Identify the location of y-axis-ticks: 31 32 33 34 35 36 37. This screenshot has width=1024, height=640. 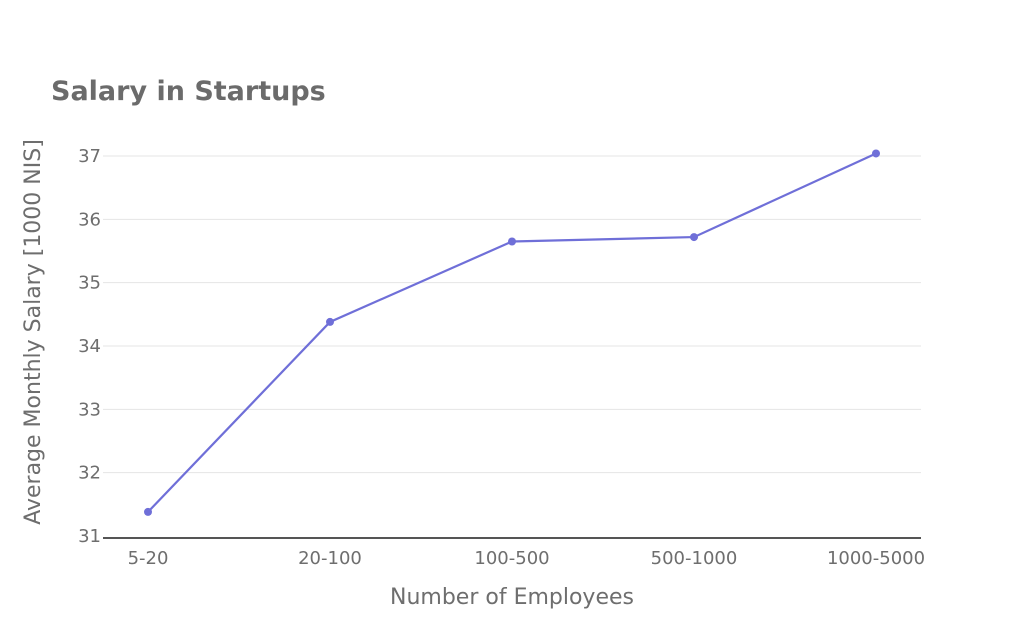
(89, 346).